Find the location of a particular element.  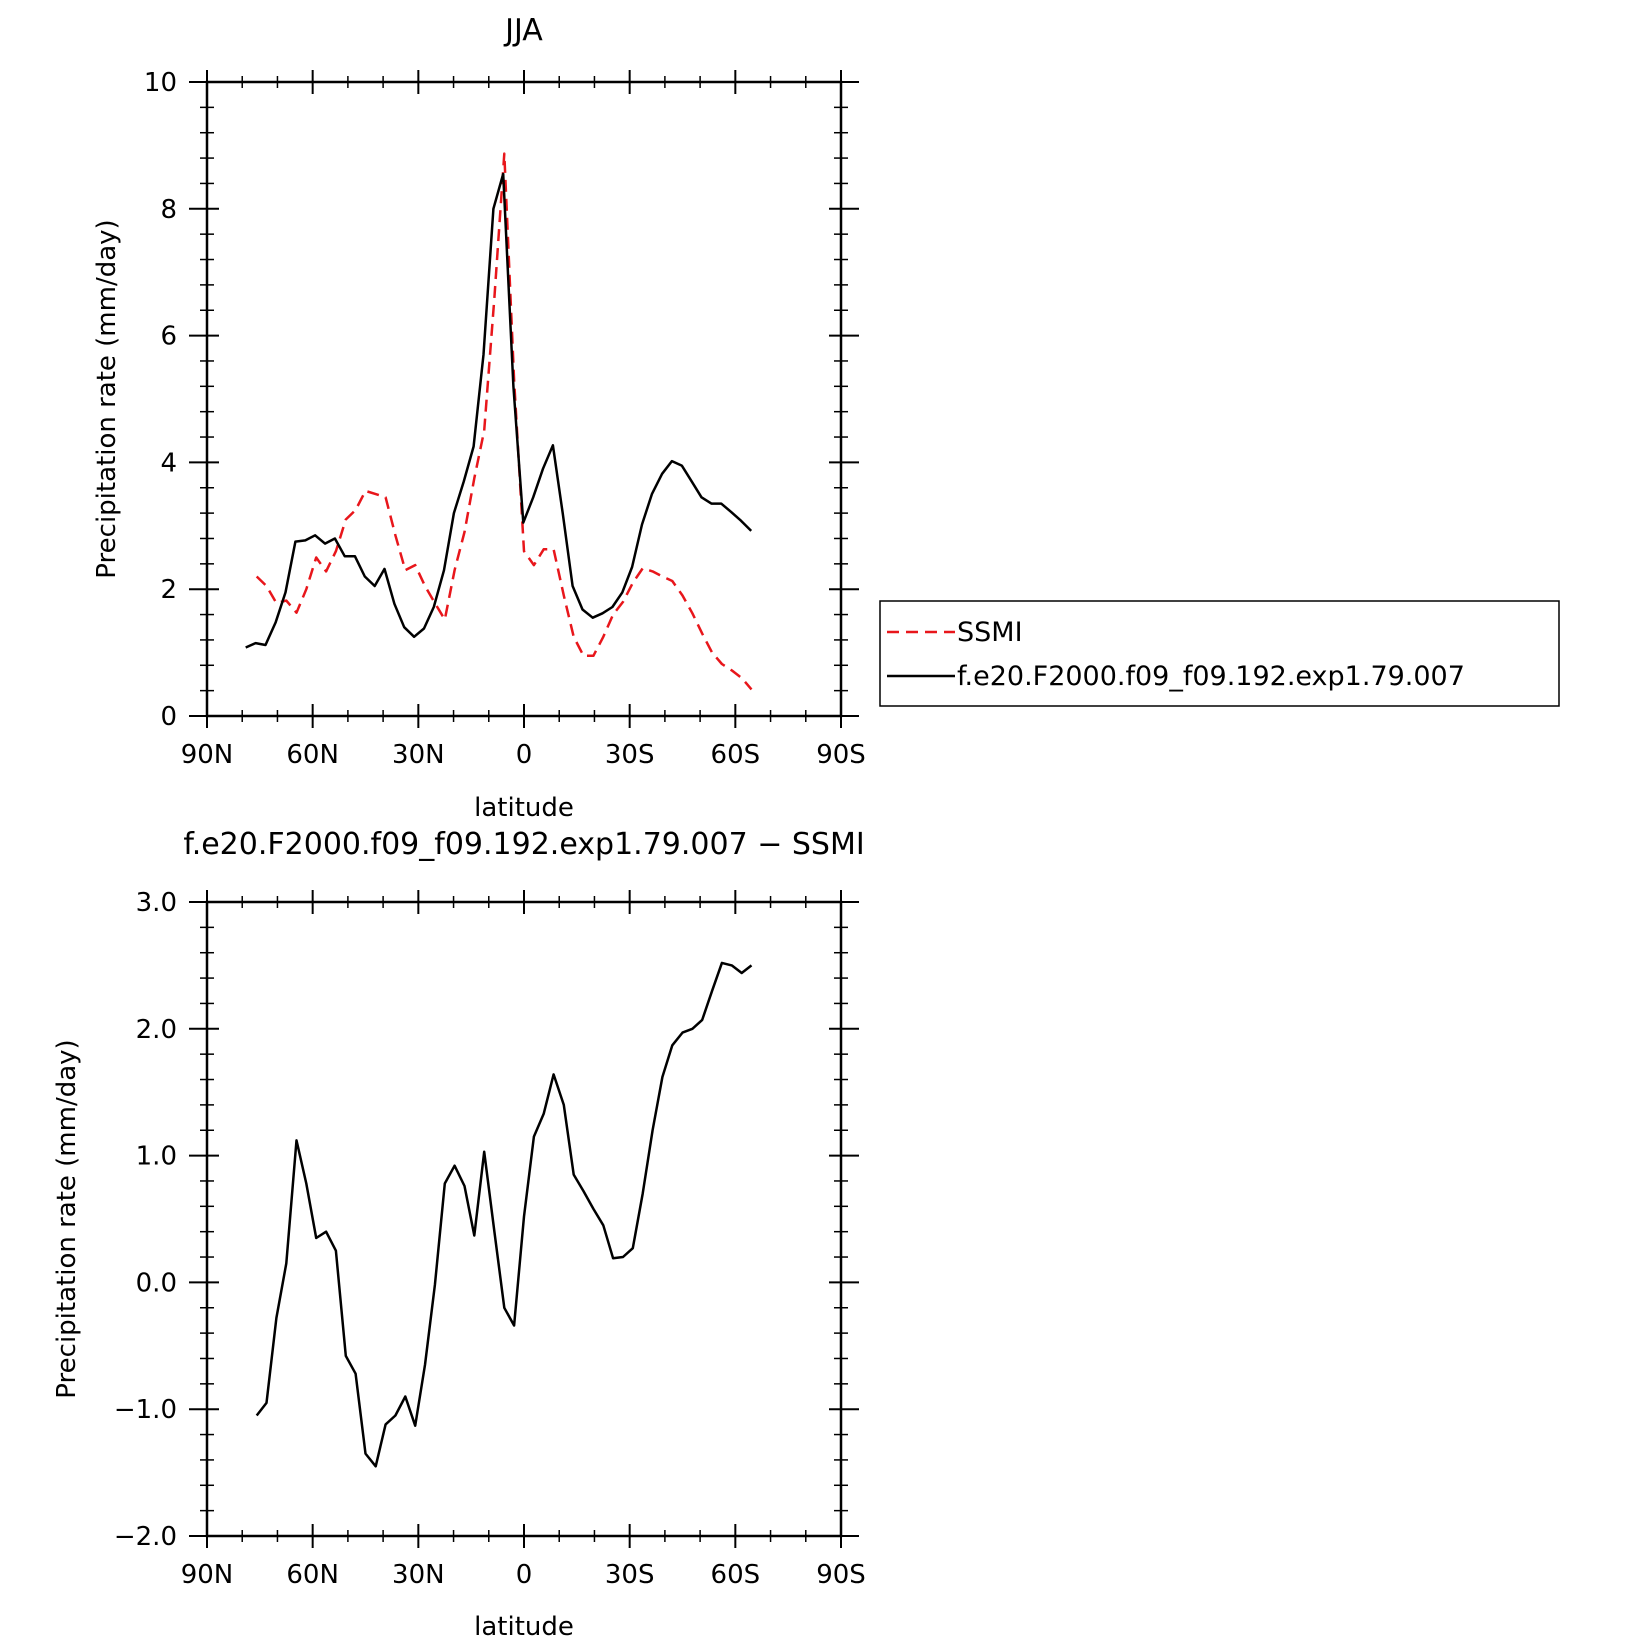

jja-y-tick-label: 2 is located at coordinates (168, 590).